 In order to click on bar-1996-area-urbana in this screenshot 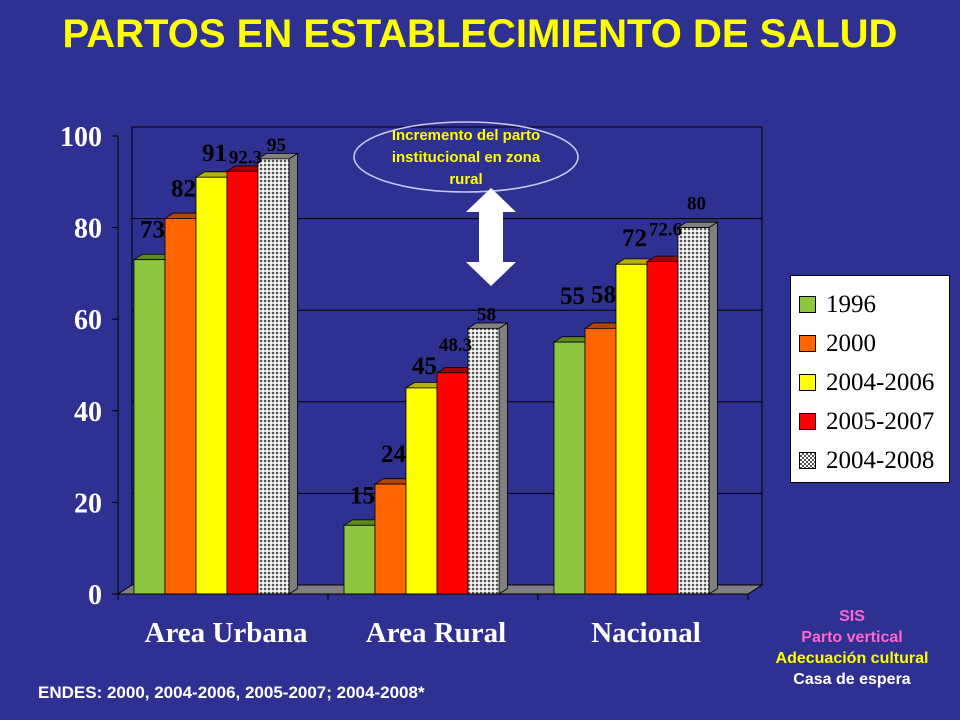, I will do `click(149, 427)`.